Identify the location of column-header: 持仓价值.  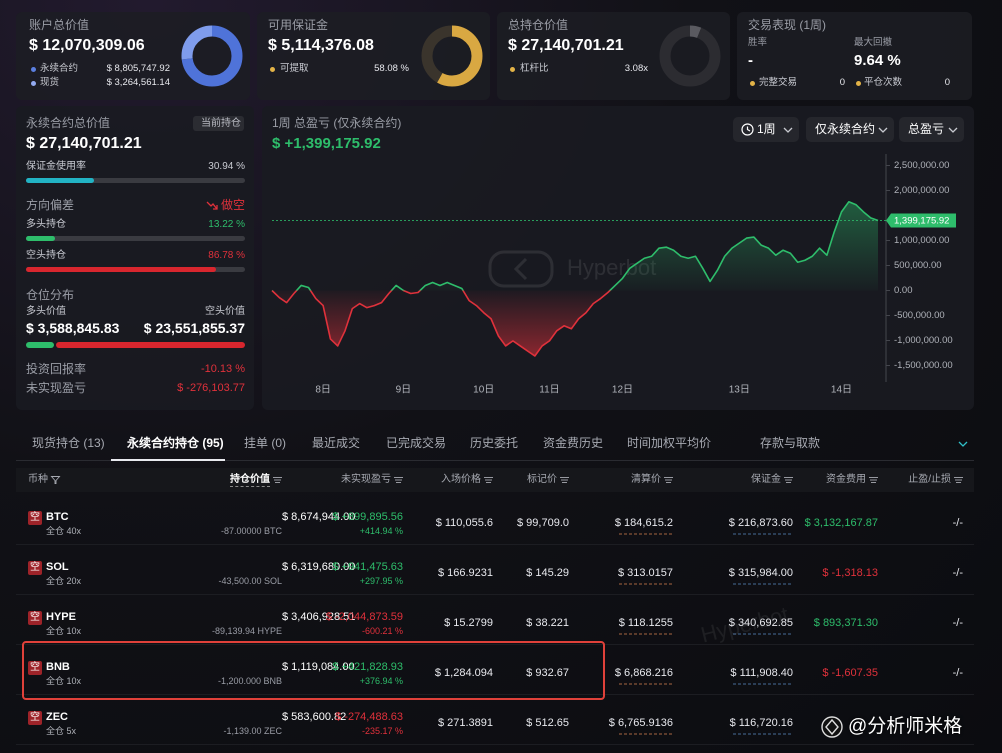
(250, 480).